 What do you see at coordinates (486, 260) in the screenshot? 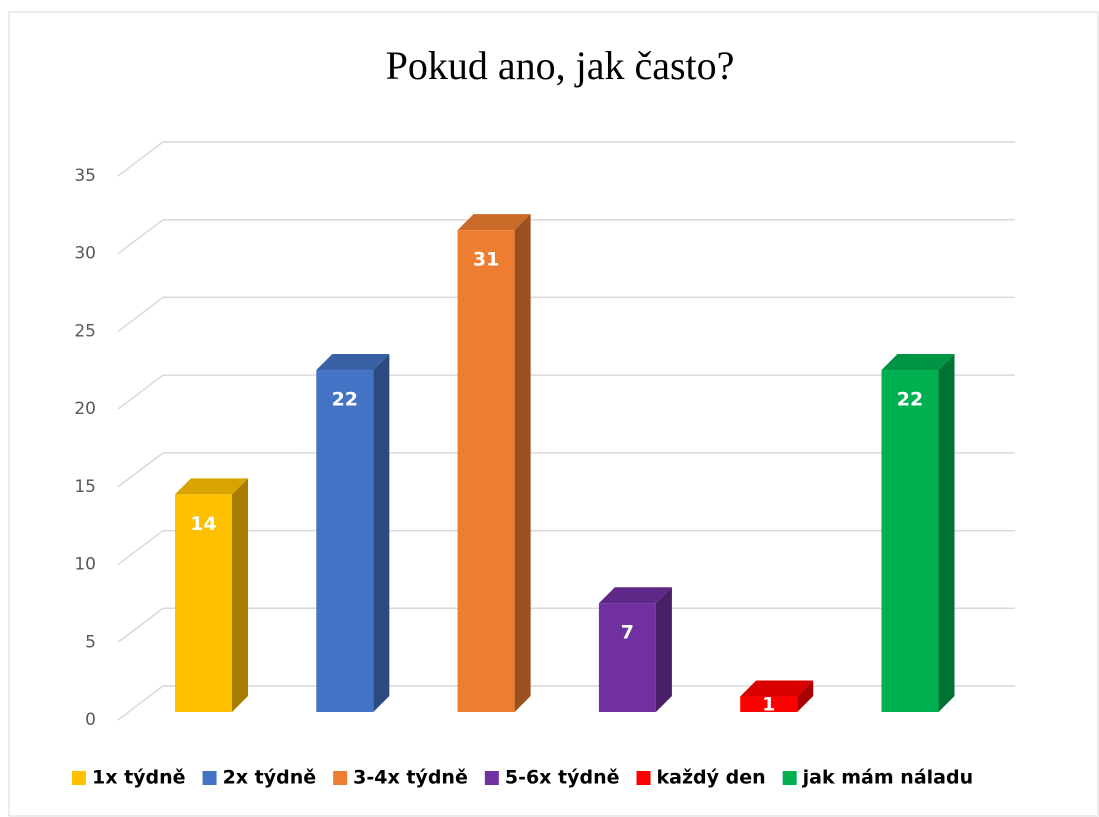
I see `value-label: 31` at bounding box center [486, 260].